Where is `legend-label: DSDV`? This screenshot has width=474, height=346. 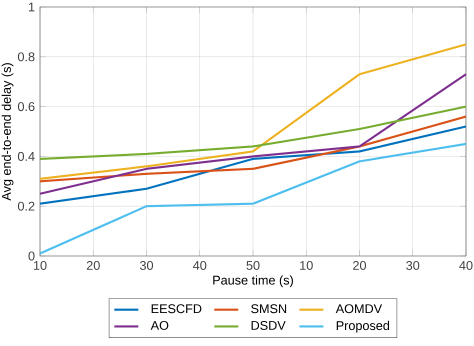 legend-label: DSDV is located at coordinates (269, 325).